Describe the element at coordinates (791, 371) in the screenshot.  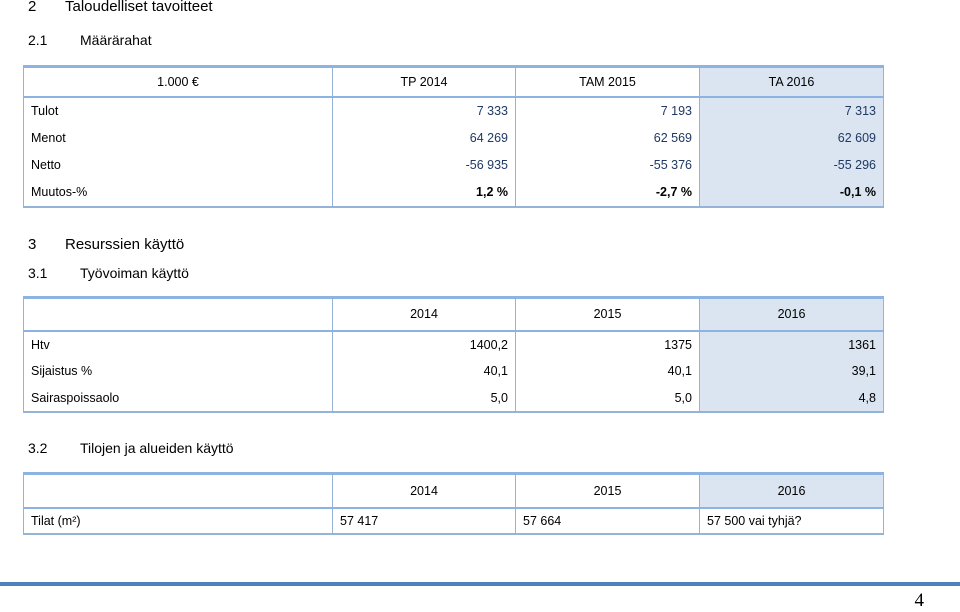
I see `cell-value: 39,1` at that location.